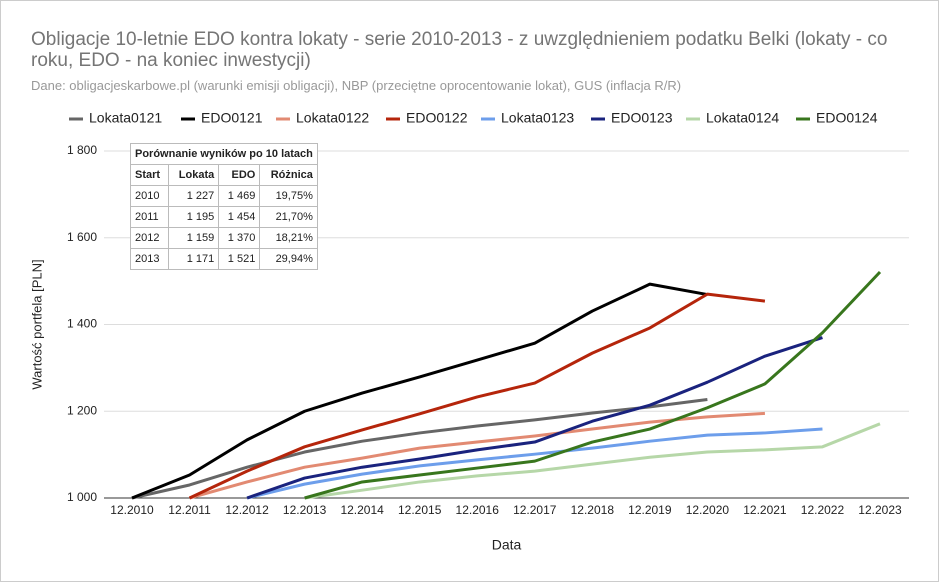 This screenshot has height=582, width=939. What do you see at coordinates (82, 410) in the screenshot?
I see `y-tick-label: 1 200` at bounding box center [82, 410].